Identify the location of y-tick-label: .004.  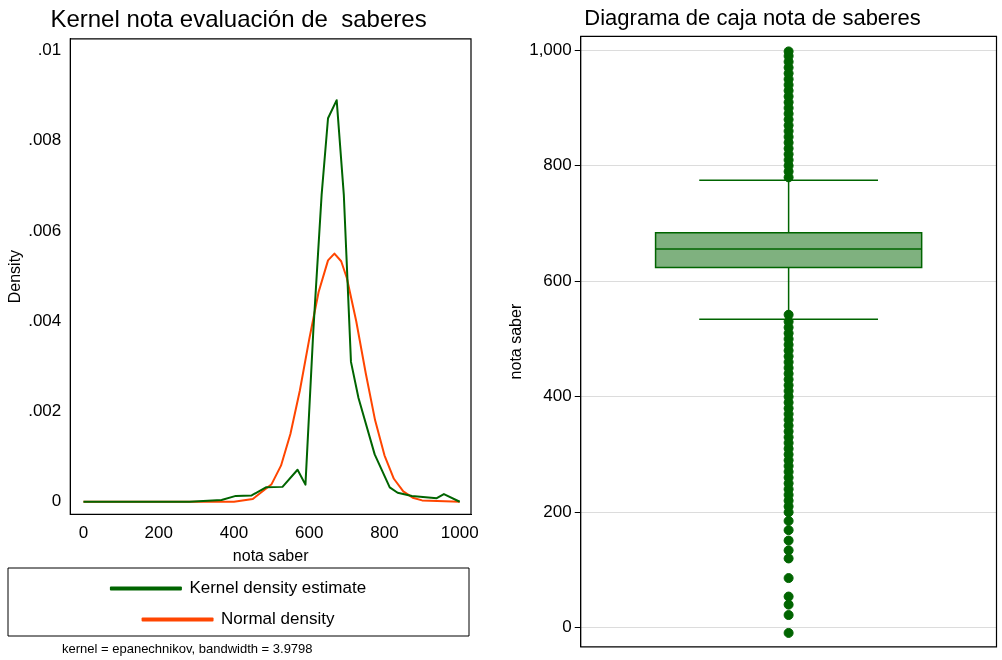
(45, 320).